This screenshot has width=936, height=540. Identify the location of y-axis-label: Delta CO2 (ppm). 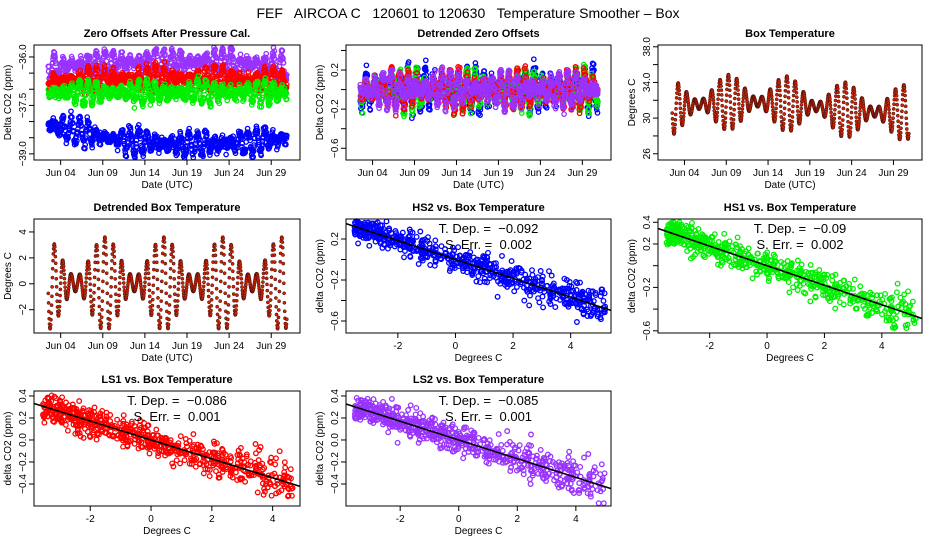
(8, 103).